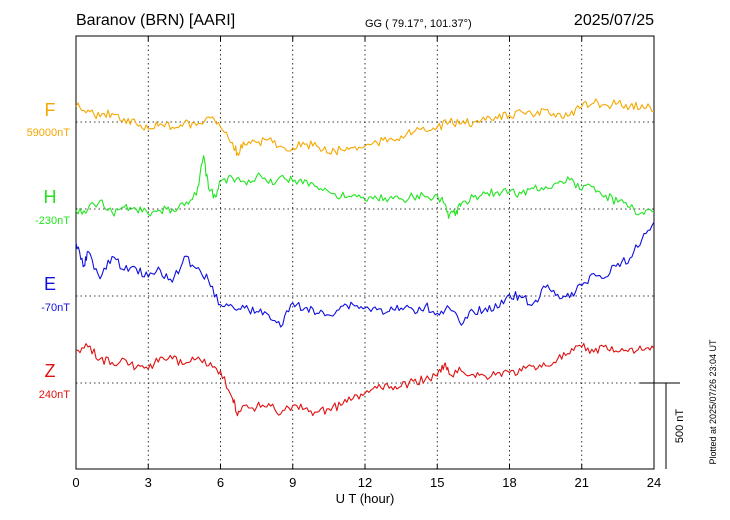 This screenshot has width=730, height=520. Describe the element at coordinates (54, 395) in the screenshot. I see `channel-baseline-z: 240nT` at that location.